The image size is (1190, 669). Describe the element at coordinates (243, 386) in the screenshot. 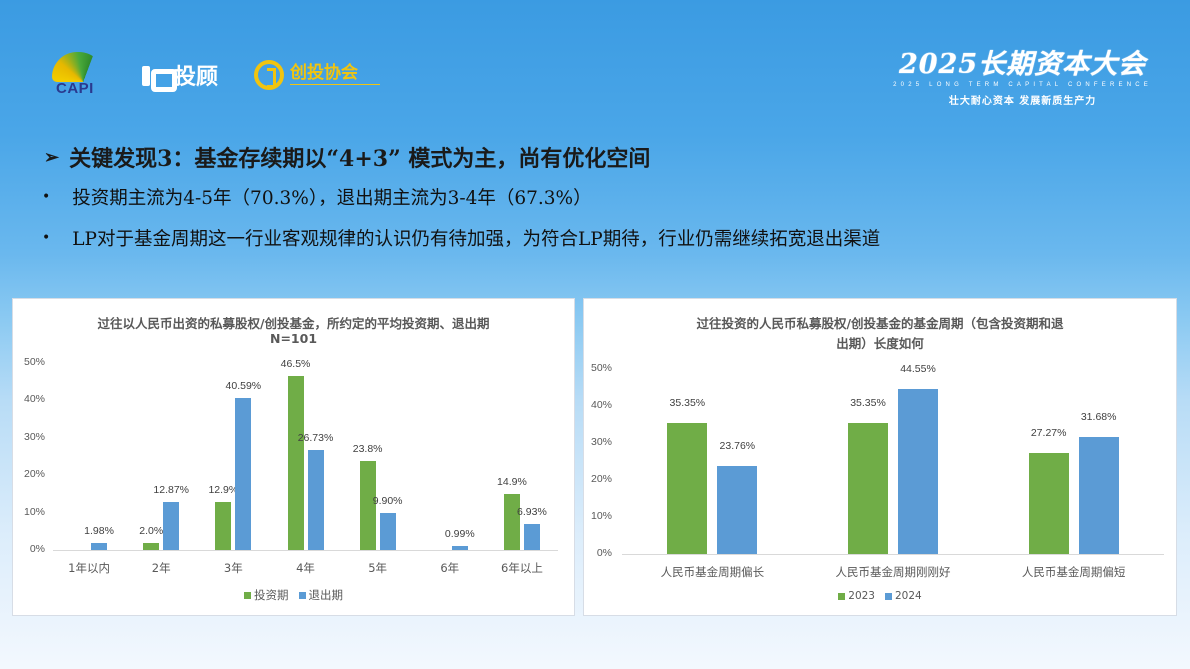

I see `data-label: 40.59%` at that location.